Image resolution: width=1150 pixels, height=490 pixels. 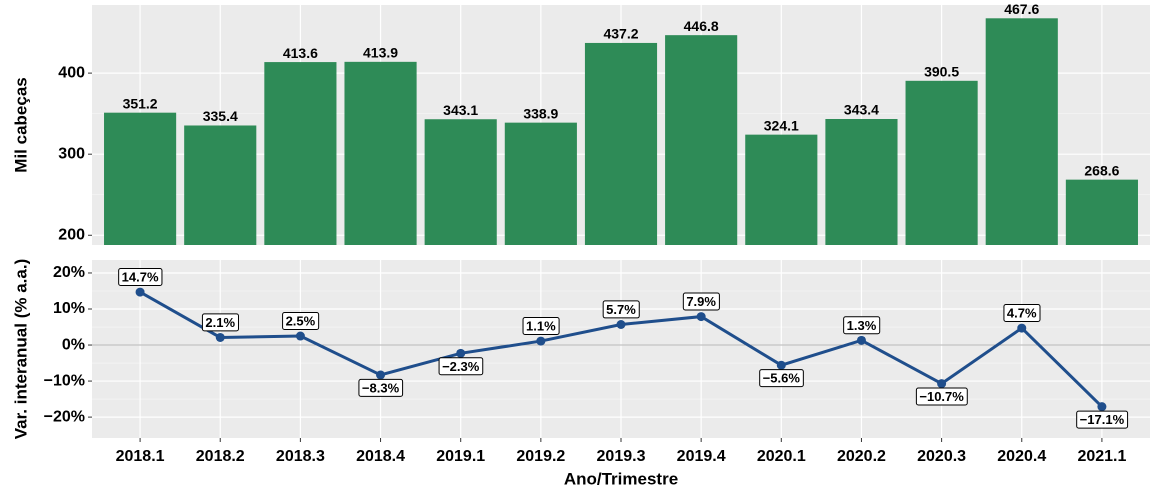 I want to click on y-tick-label: 20%, so click(x=69, y=272).